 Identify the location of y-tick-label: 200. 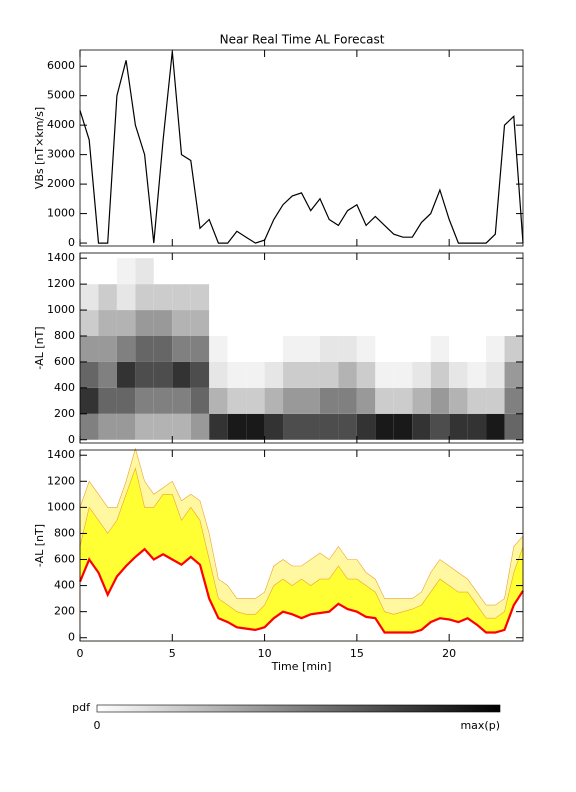
(64, 413).